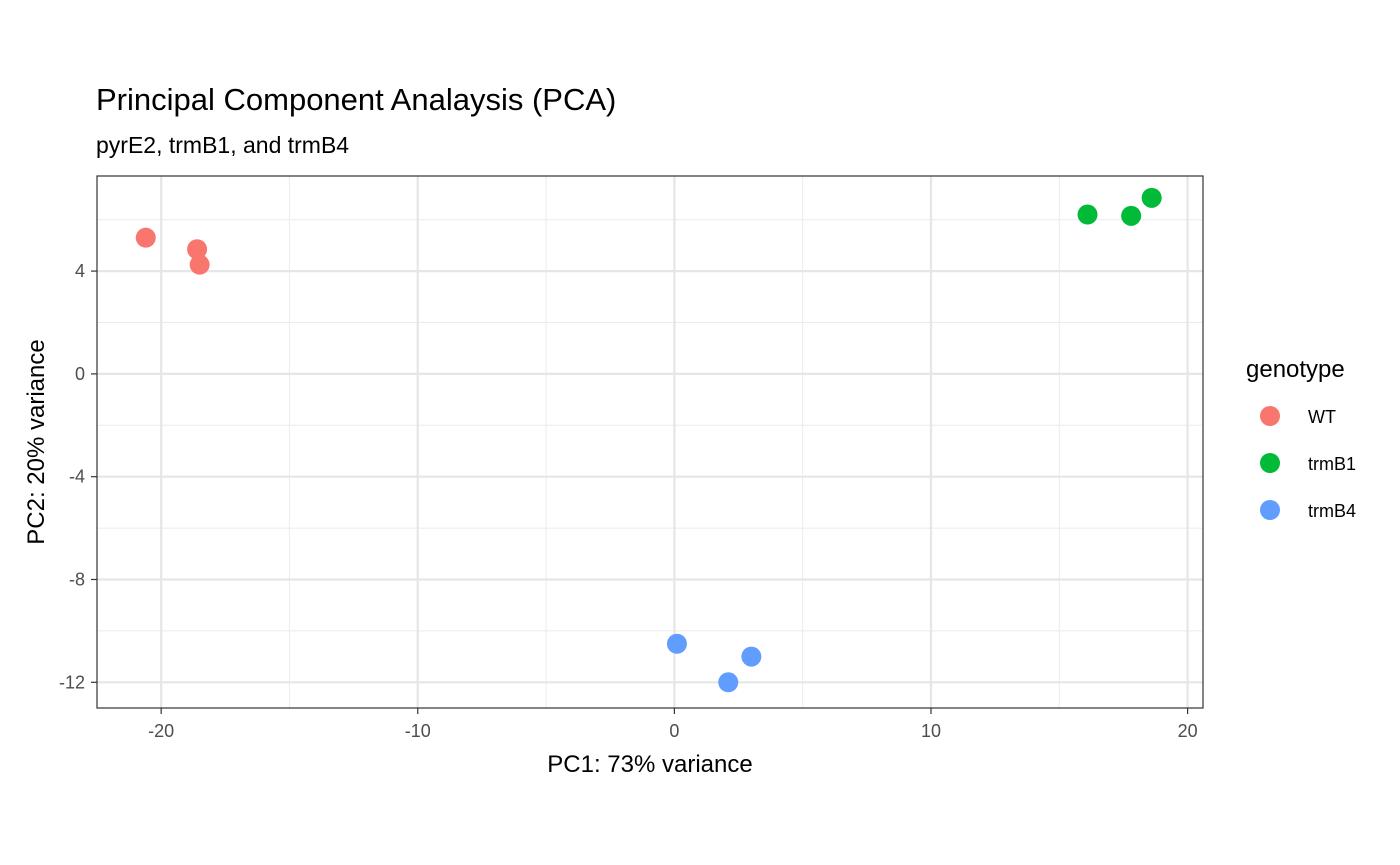 This screenshot has width=1400, height=865. Describe the element at coordinates (418, 731) in the screenshot. I see `x-tick-label: -10` at that location.